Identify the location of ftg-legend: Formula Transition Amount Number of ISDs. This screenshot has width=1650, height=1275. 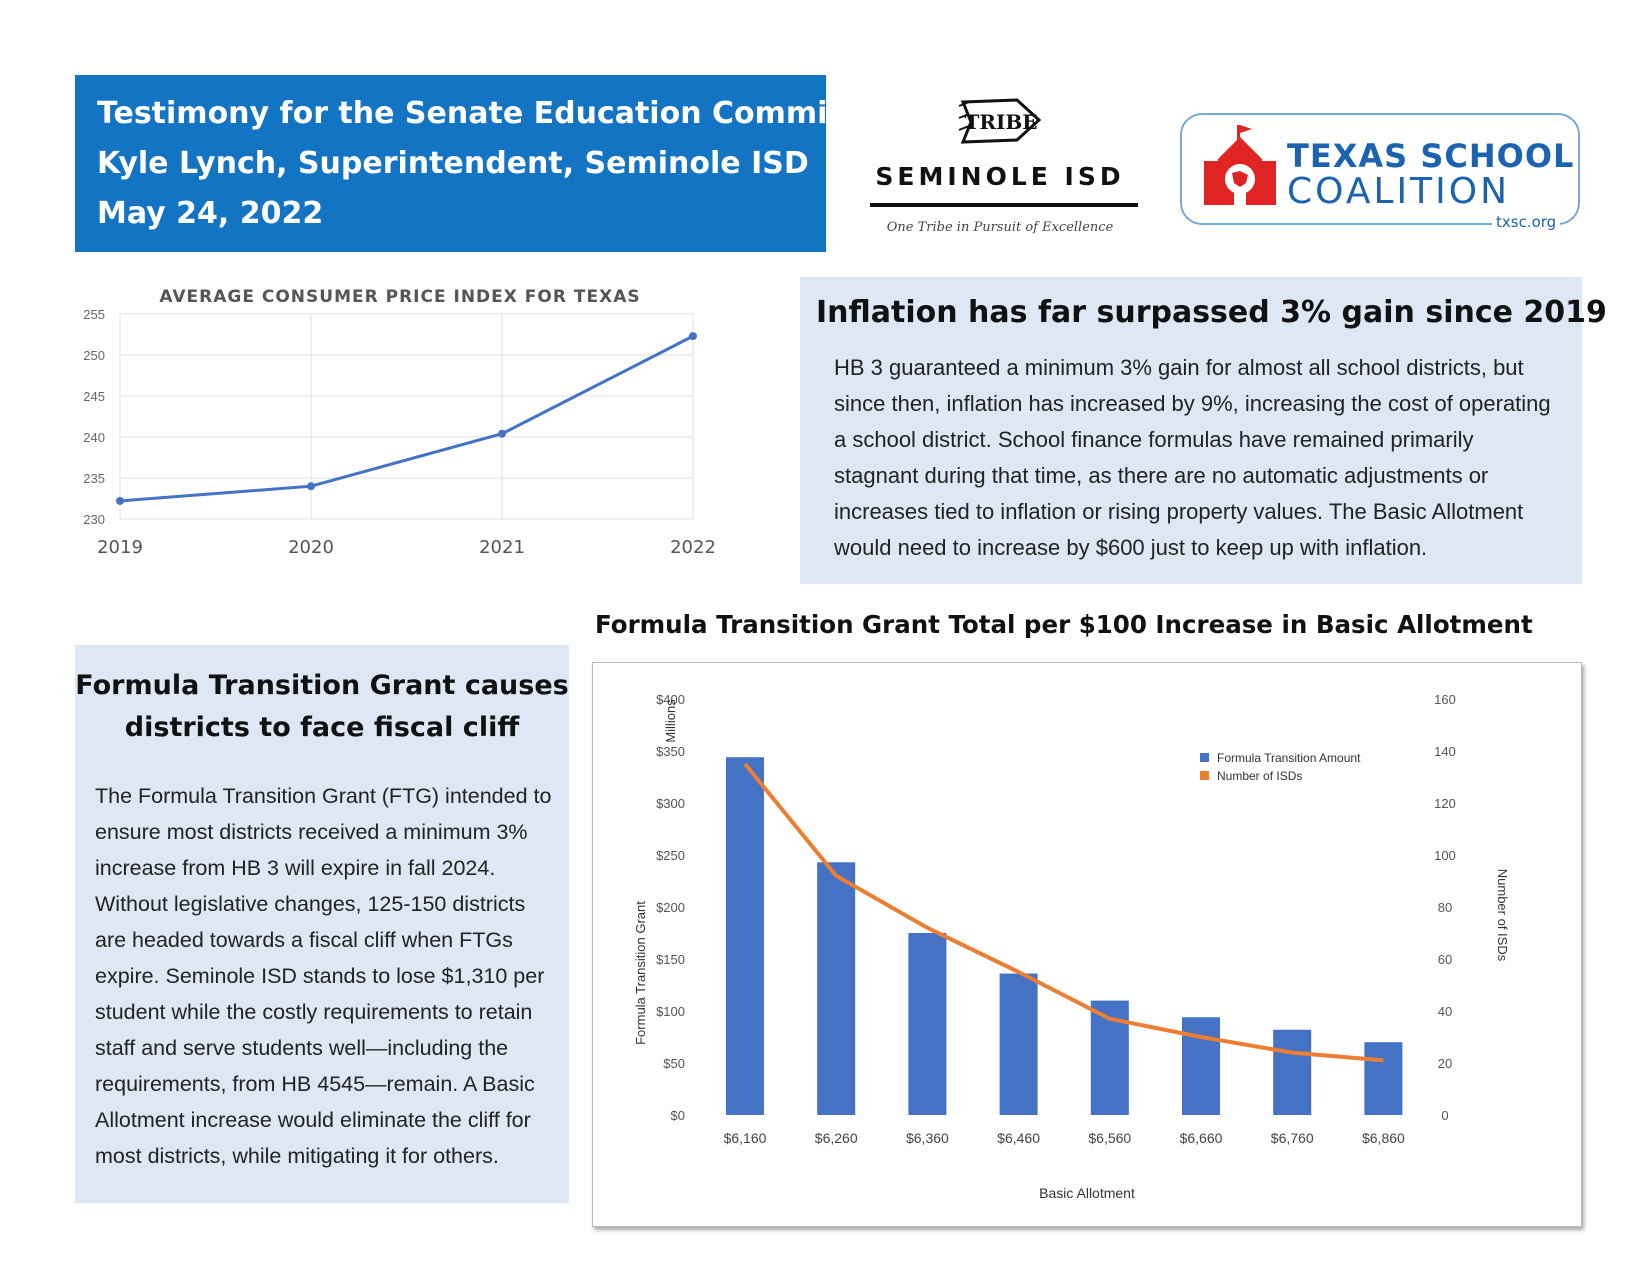
(1280, 767).